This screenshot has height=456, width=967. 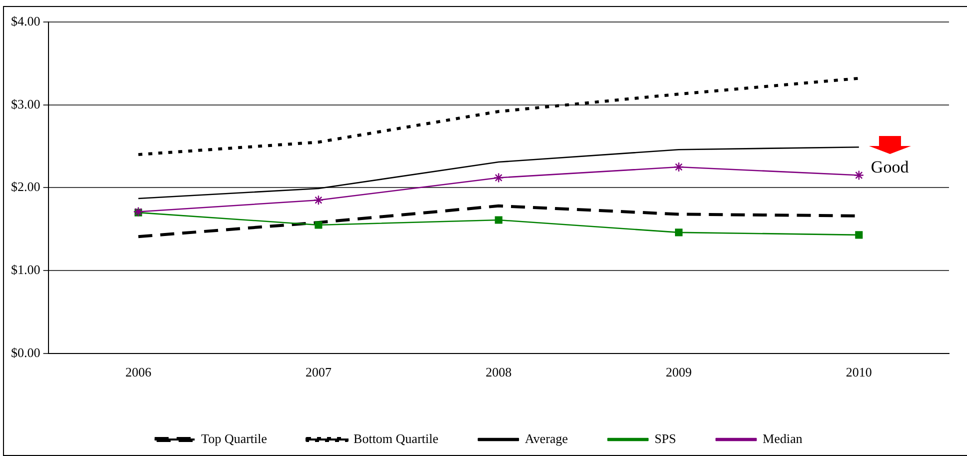 I want to click on annotation: Good, so click(x=890, y=166).